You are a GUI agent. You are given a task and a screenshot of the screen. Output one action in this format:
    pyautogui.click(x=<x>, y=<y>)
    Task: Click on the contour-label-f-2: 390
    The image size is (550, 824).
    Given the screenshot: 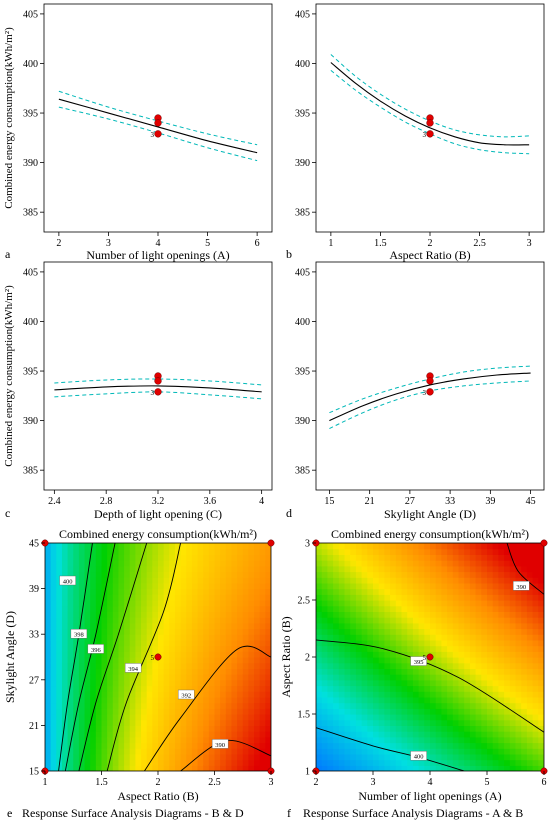 What is the action you would take?
    pyautogui.click(x=521, y=587)
    